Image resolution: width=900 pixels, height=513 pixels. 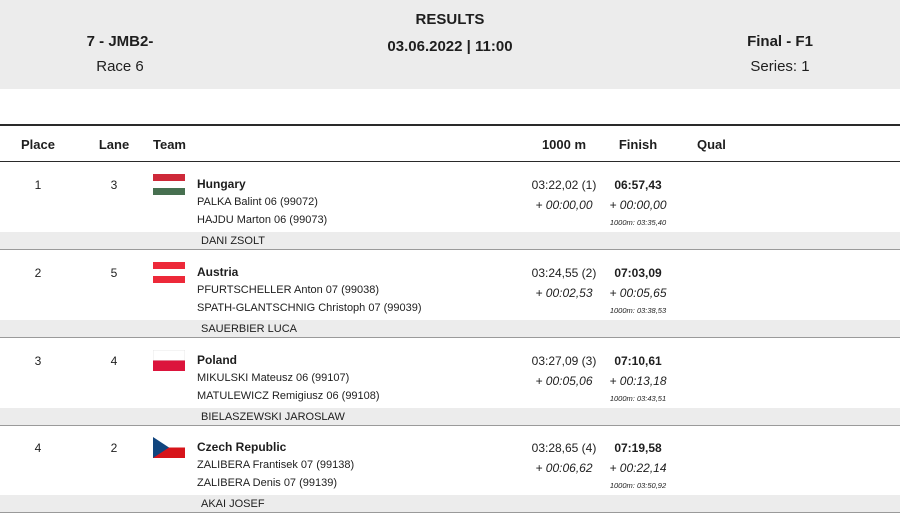 What do you see at coordinates (638, 144) in the screenshot?
I see `column-header-finish: Finish` at bounding box center [638, 144].